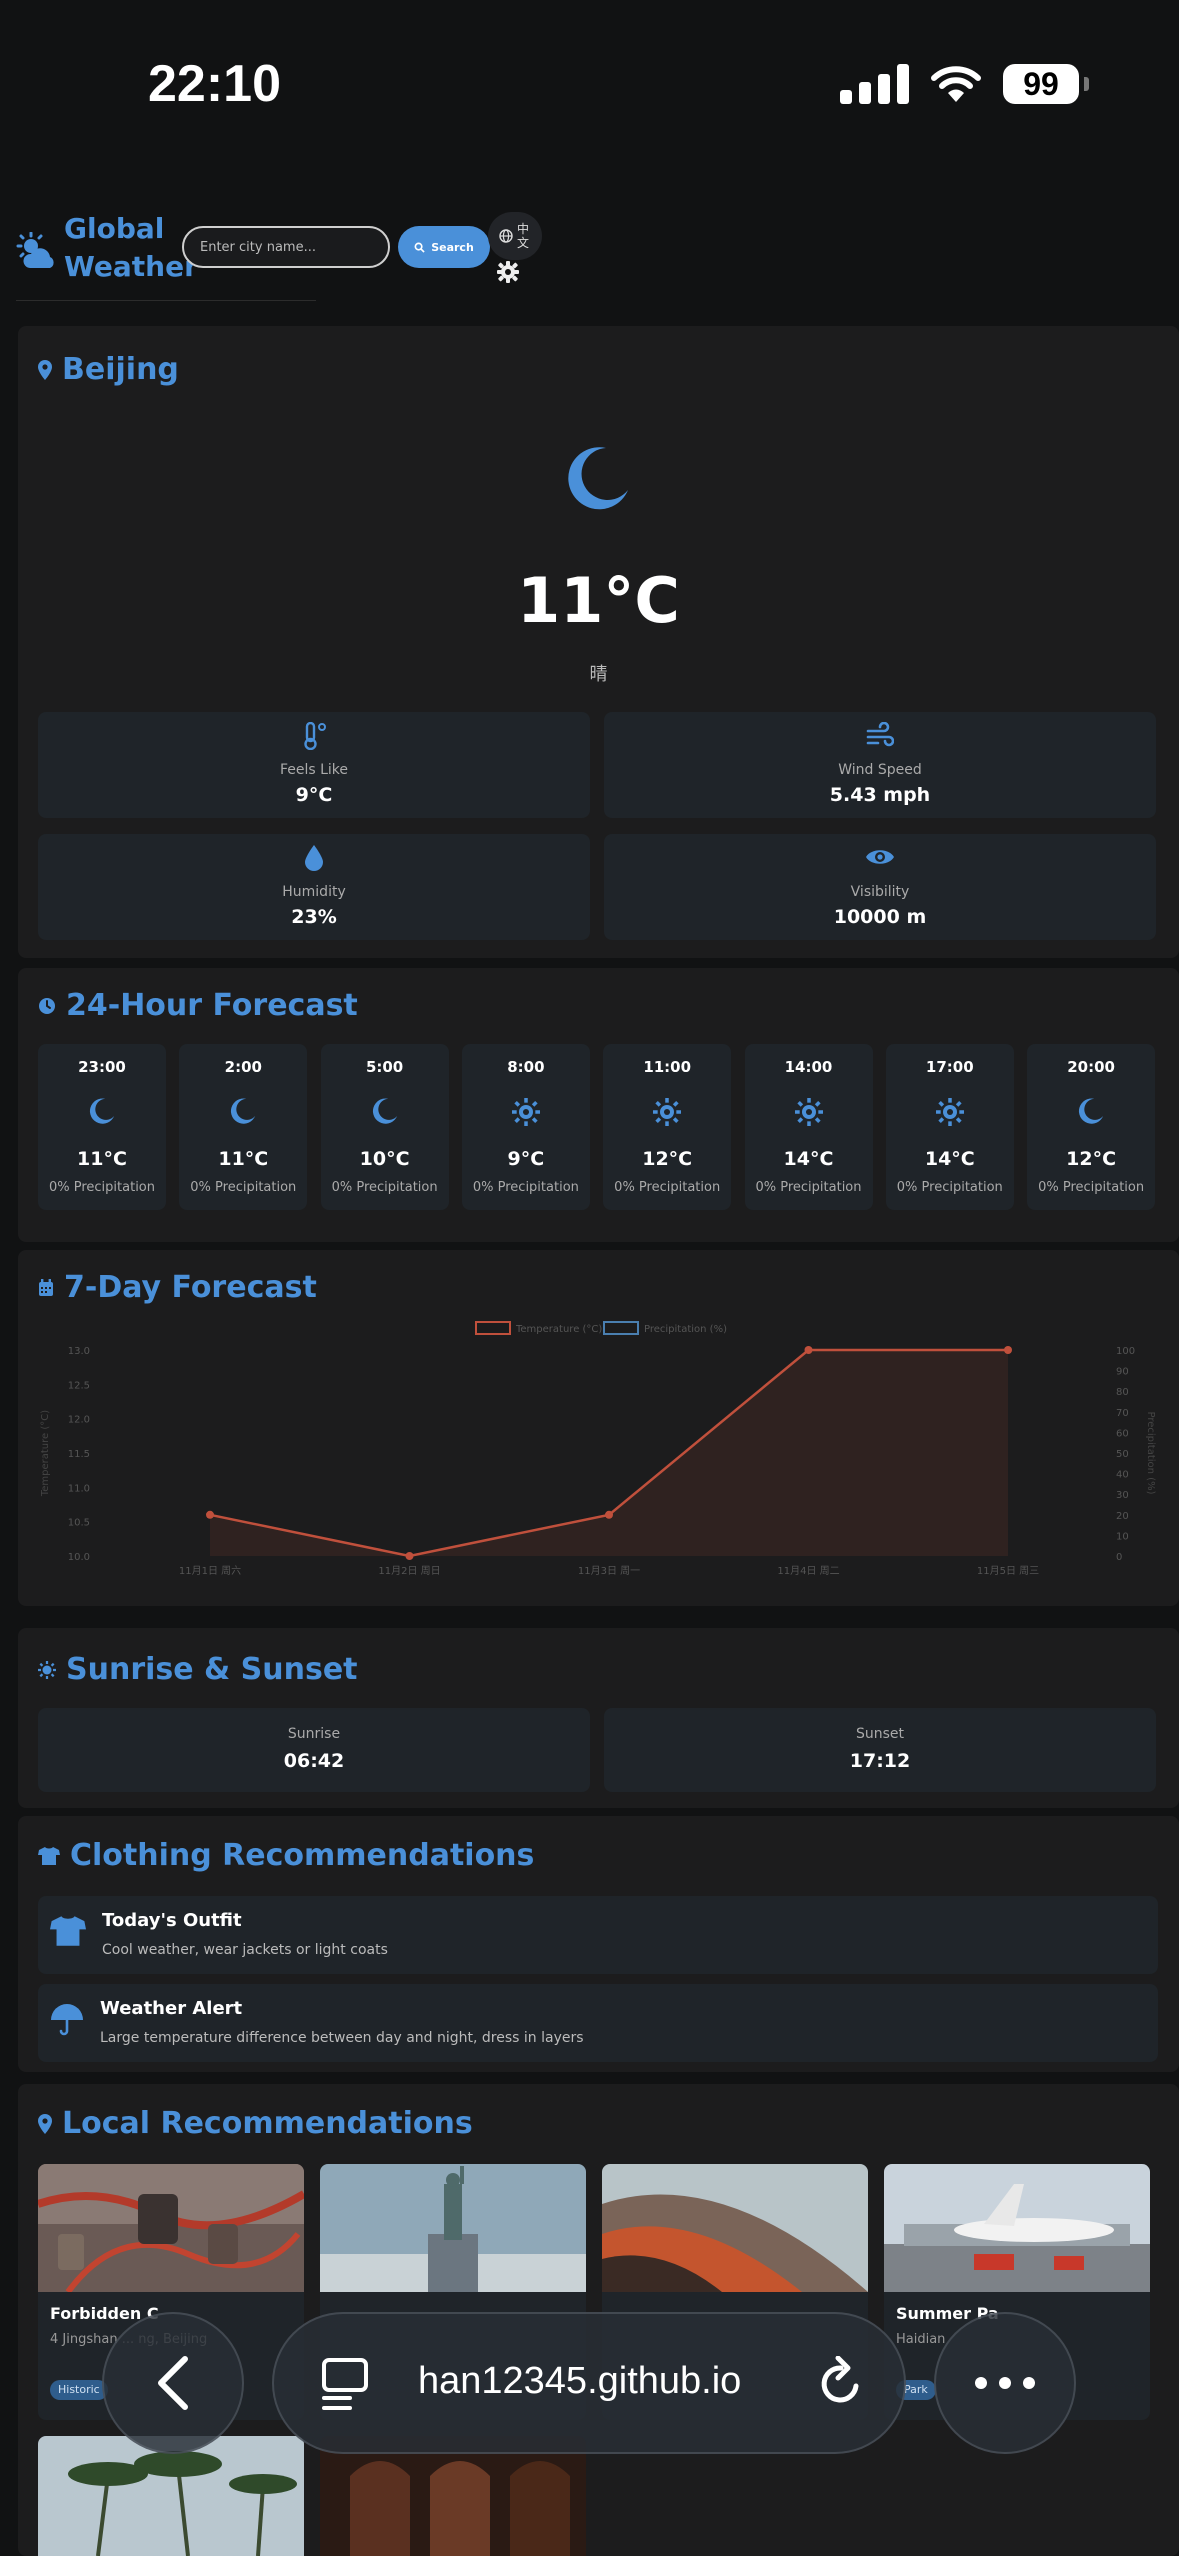  Describe the element at coordinates (409, 1571) in the screenshot. I see `x-tick-label: 11月2日 周日` at that location.